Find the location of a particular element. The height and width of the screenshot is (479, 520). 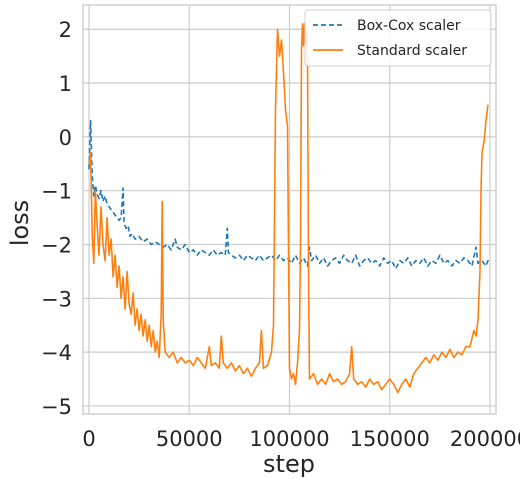

legend-label-0: Box-Cox scaler is located at coordinates (409, 26).